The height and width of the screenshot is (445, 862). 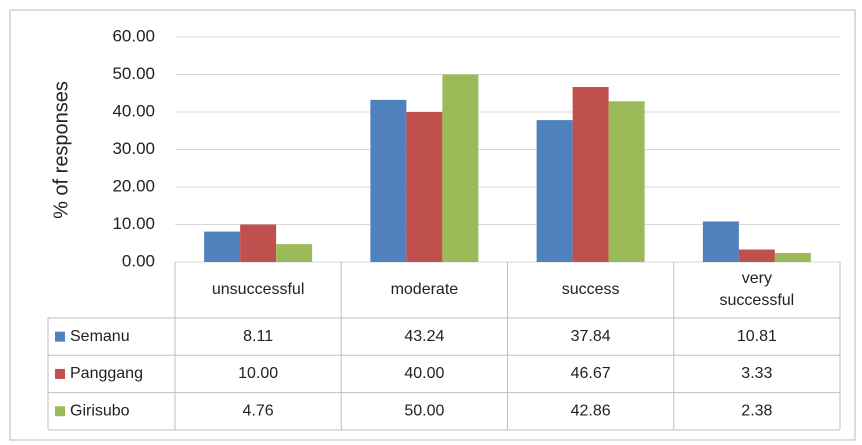 I want to click on category-cell: very successful, so click(x=757, y=289).